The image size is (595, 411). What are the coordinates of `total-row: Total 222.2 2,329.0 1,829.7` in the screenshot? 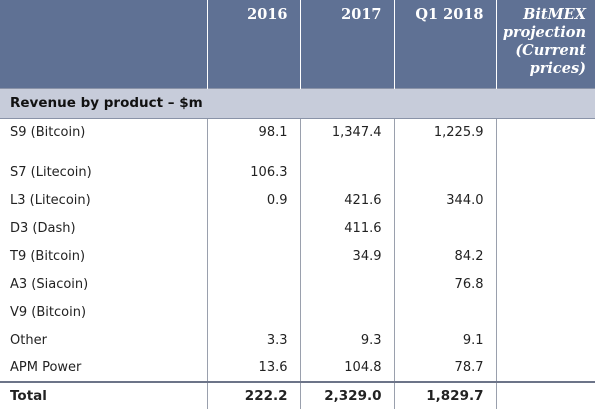 It's located at (297, 395).